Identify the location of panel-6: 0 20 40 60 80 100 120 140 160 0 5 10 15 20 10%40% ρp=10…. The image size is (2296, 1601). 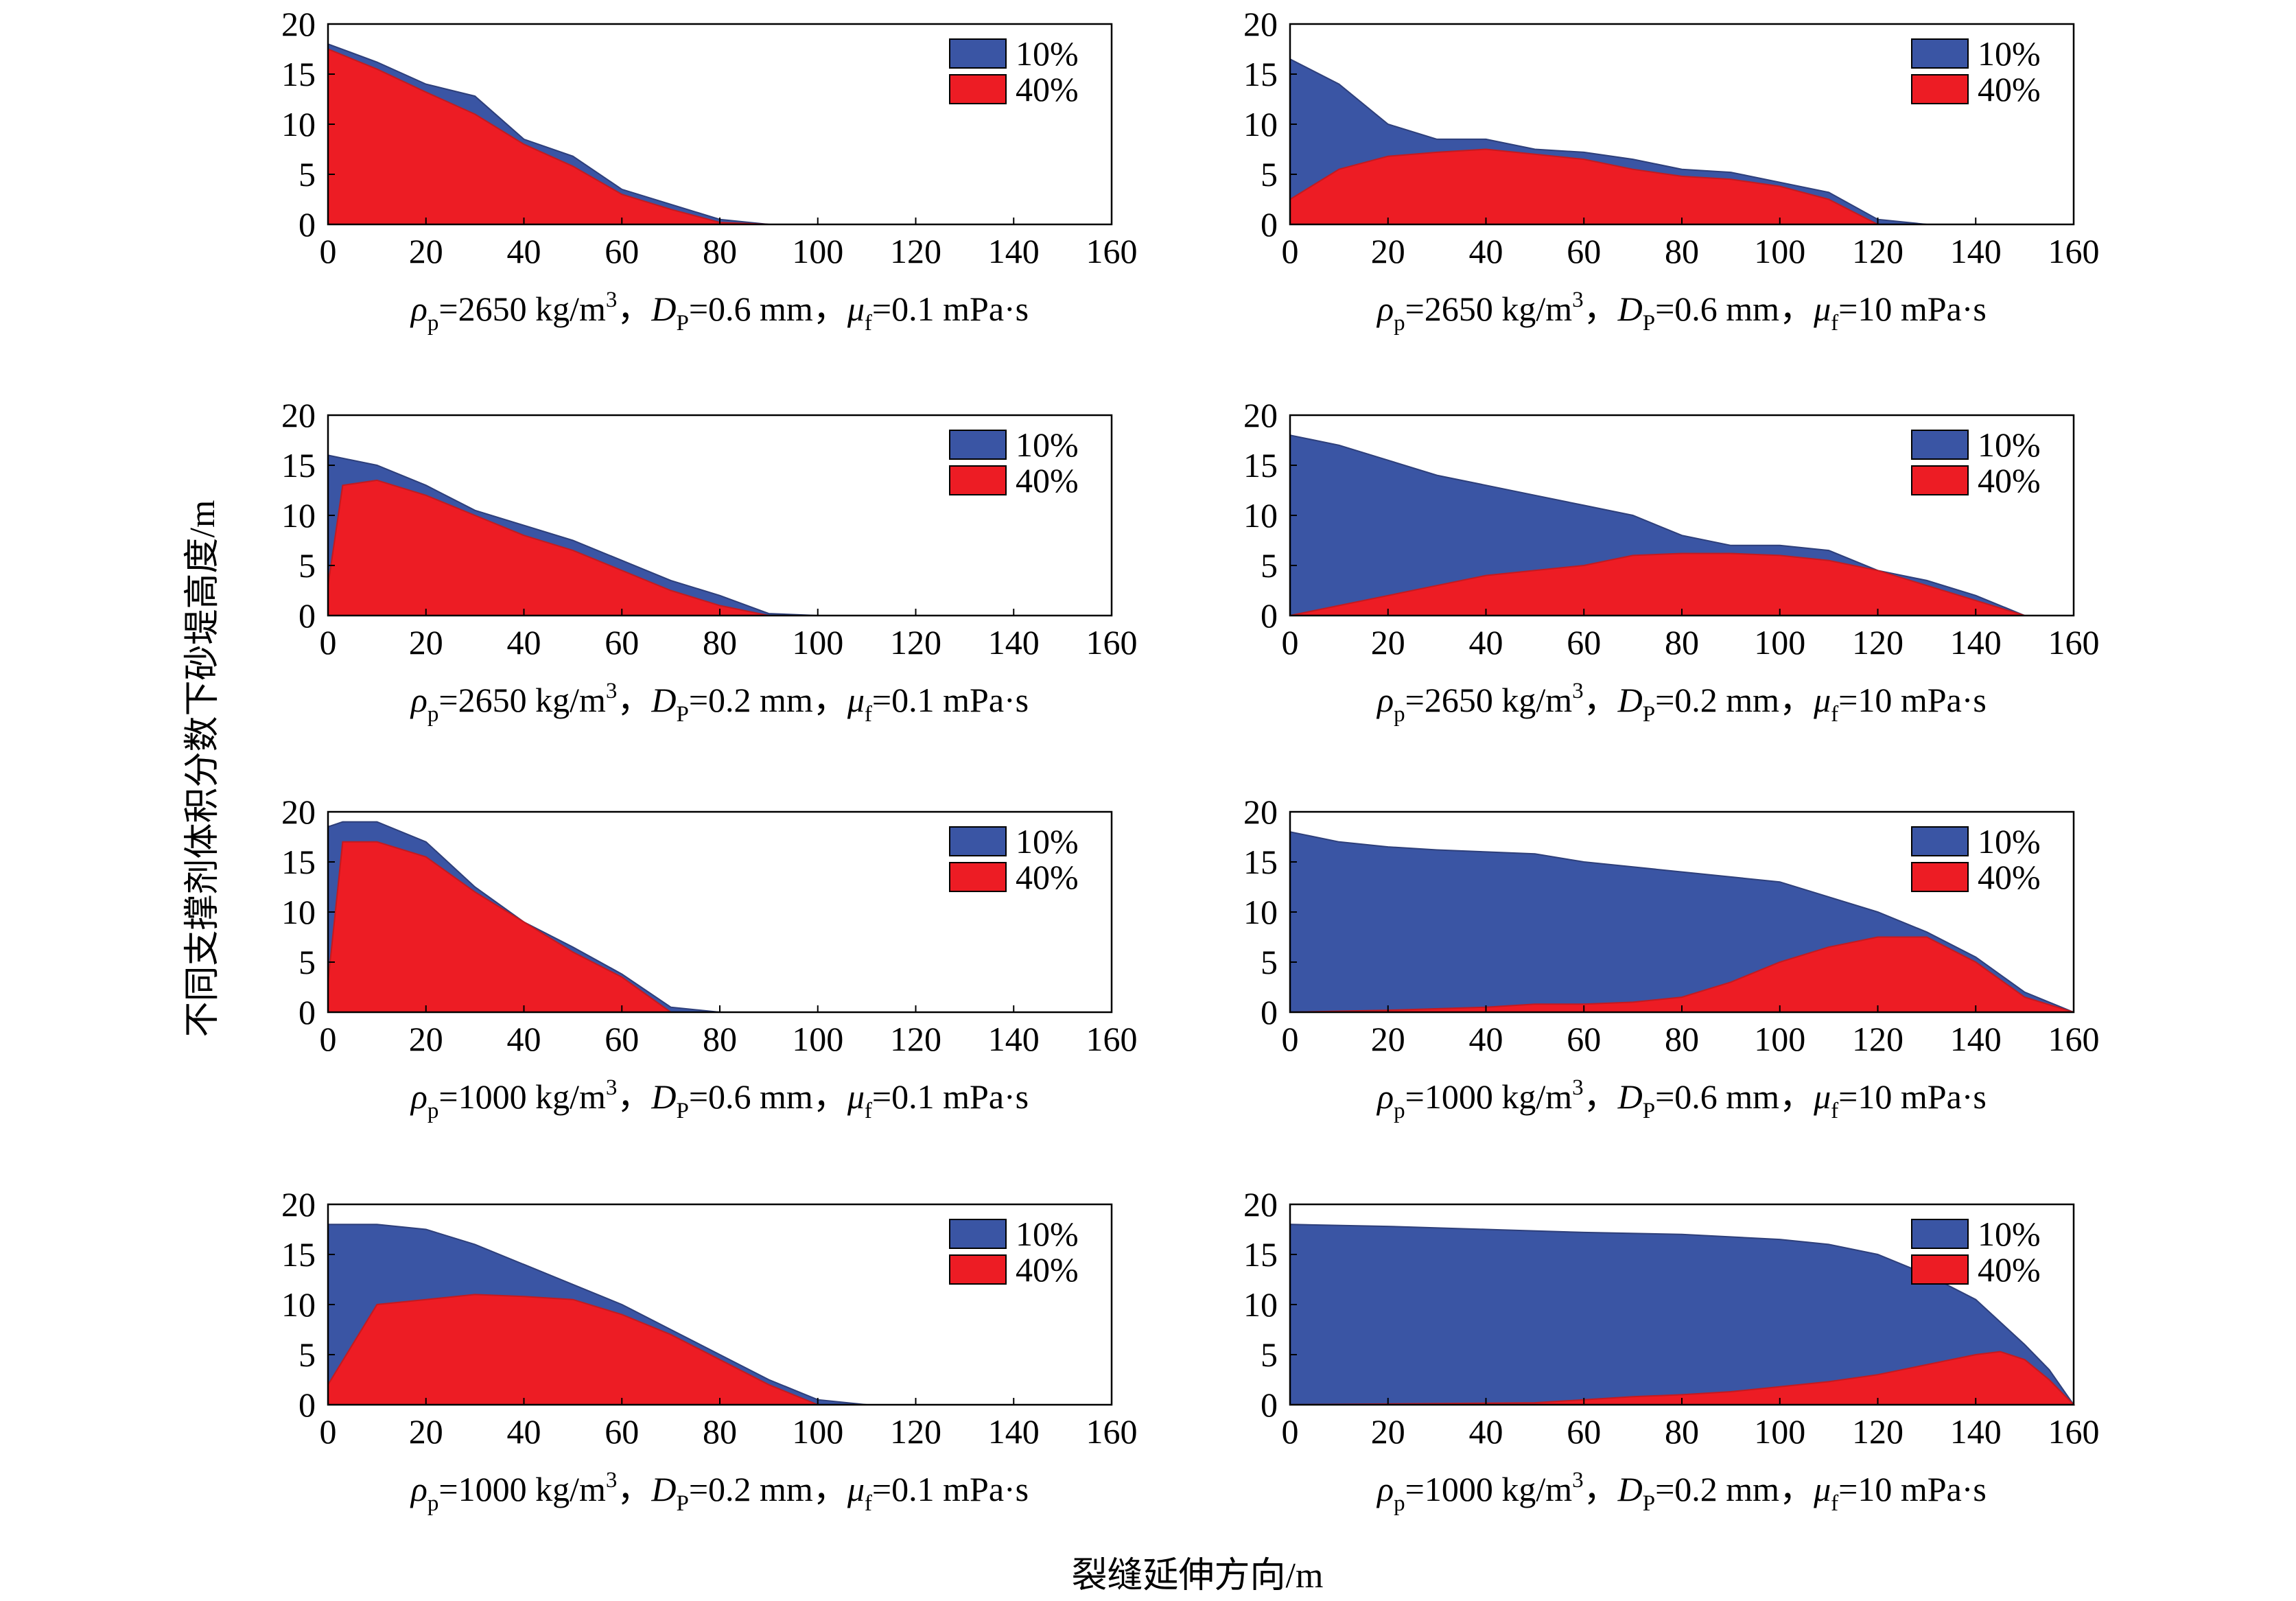
(1671, 958).